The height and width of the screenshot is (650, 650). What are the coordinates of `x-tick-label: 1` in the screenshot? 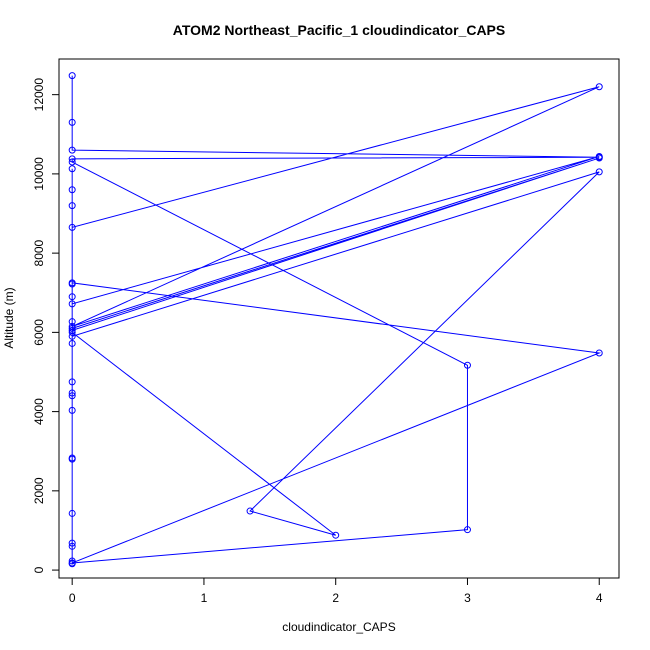 It's located at (204, 598).